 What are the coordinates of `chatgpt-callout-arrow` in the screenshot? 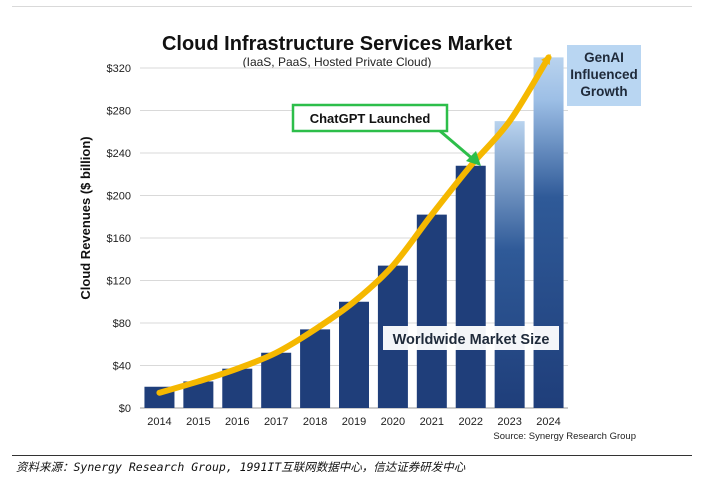 It's located at (457, 145).